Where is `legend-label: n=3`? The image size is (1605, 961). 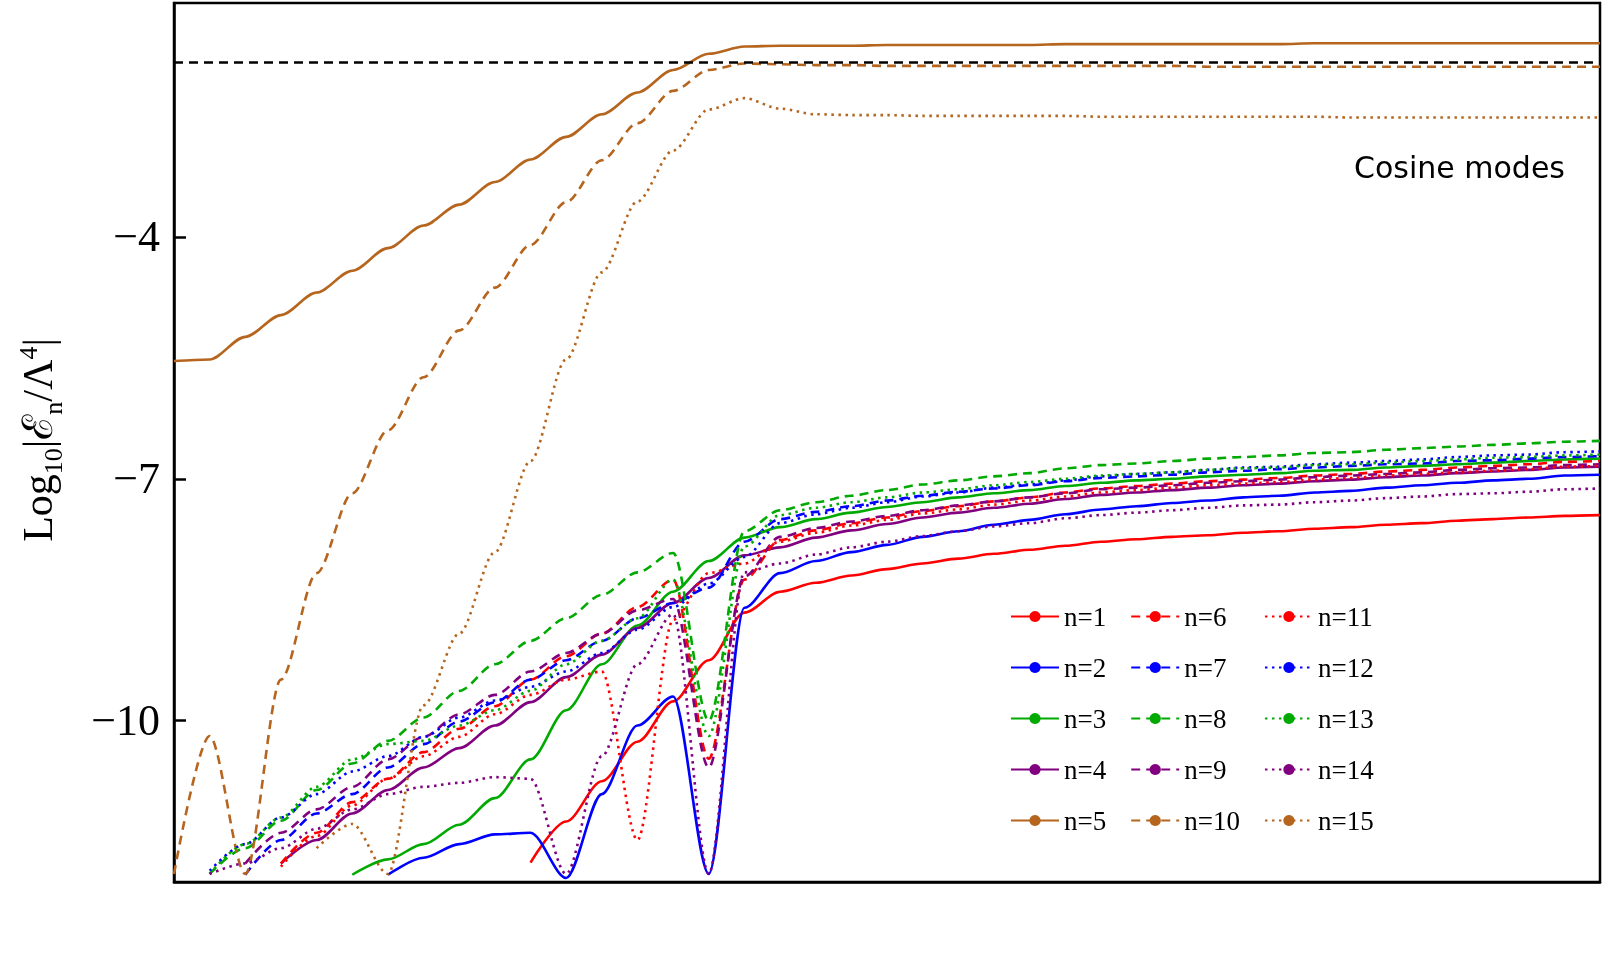 legend-label: n=3 is located at coordinates (1085, 718).